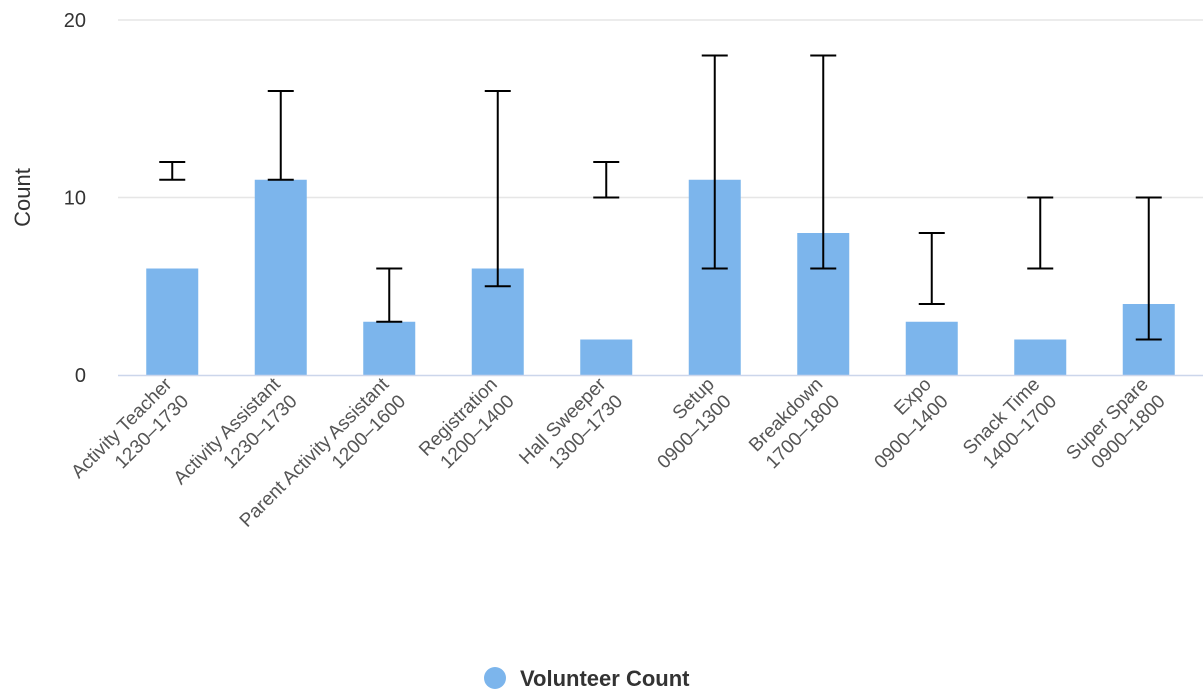 This screenshot has height=694, width=1203. Describe the element at coordinates (131, 437) in the screenshot. I see `x-tick-label: Activity Teacher1230–1730` at that location.